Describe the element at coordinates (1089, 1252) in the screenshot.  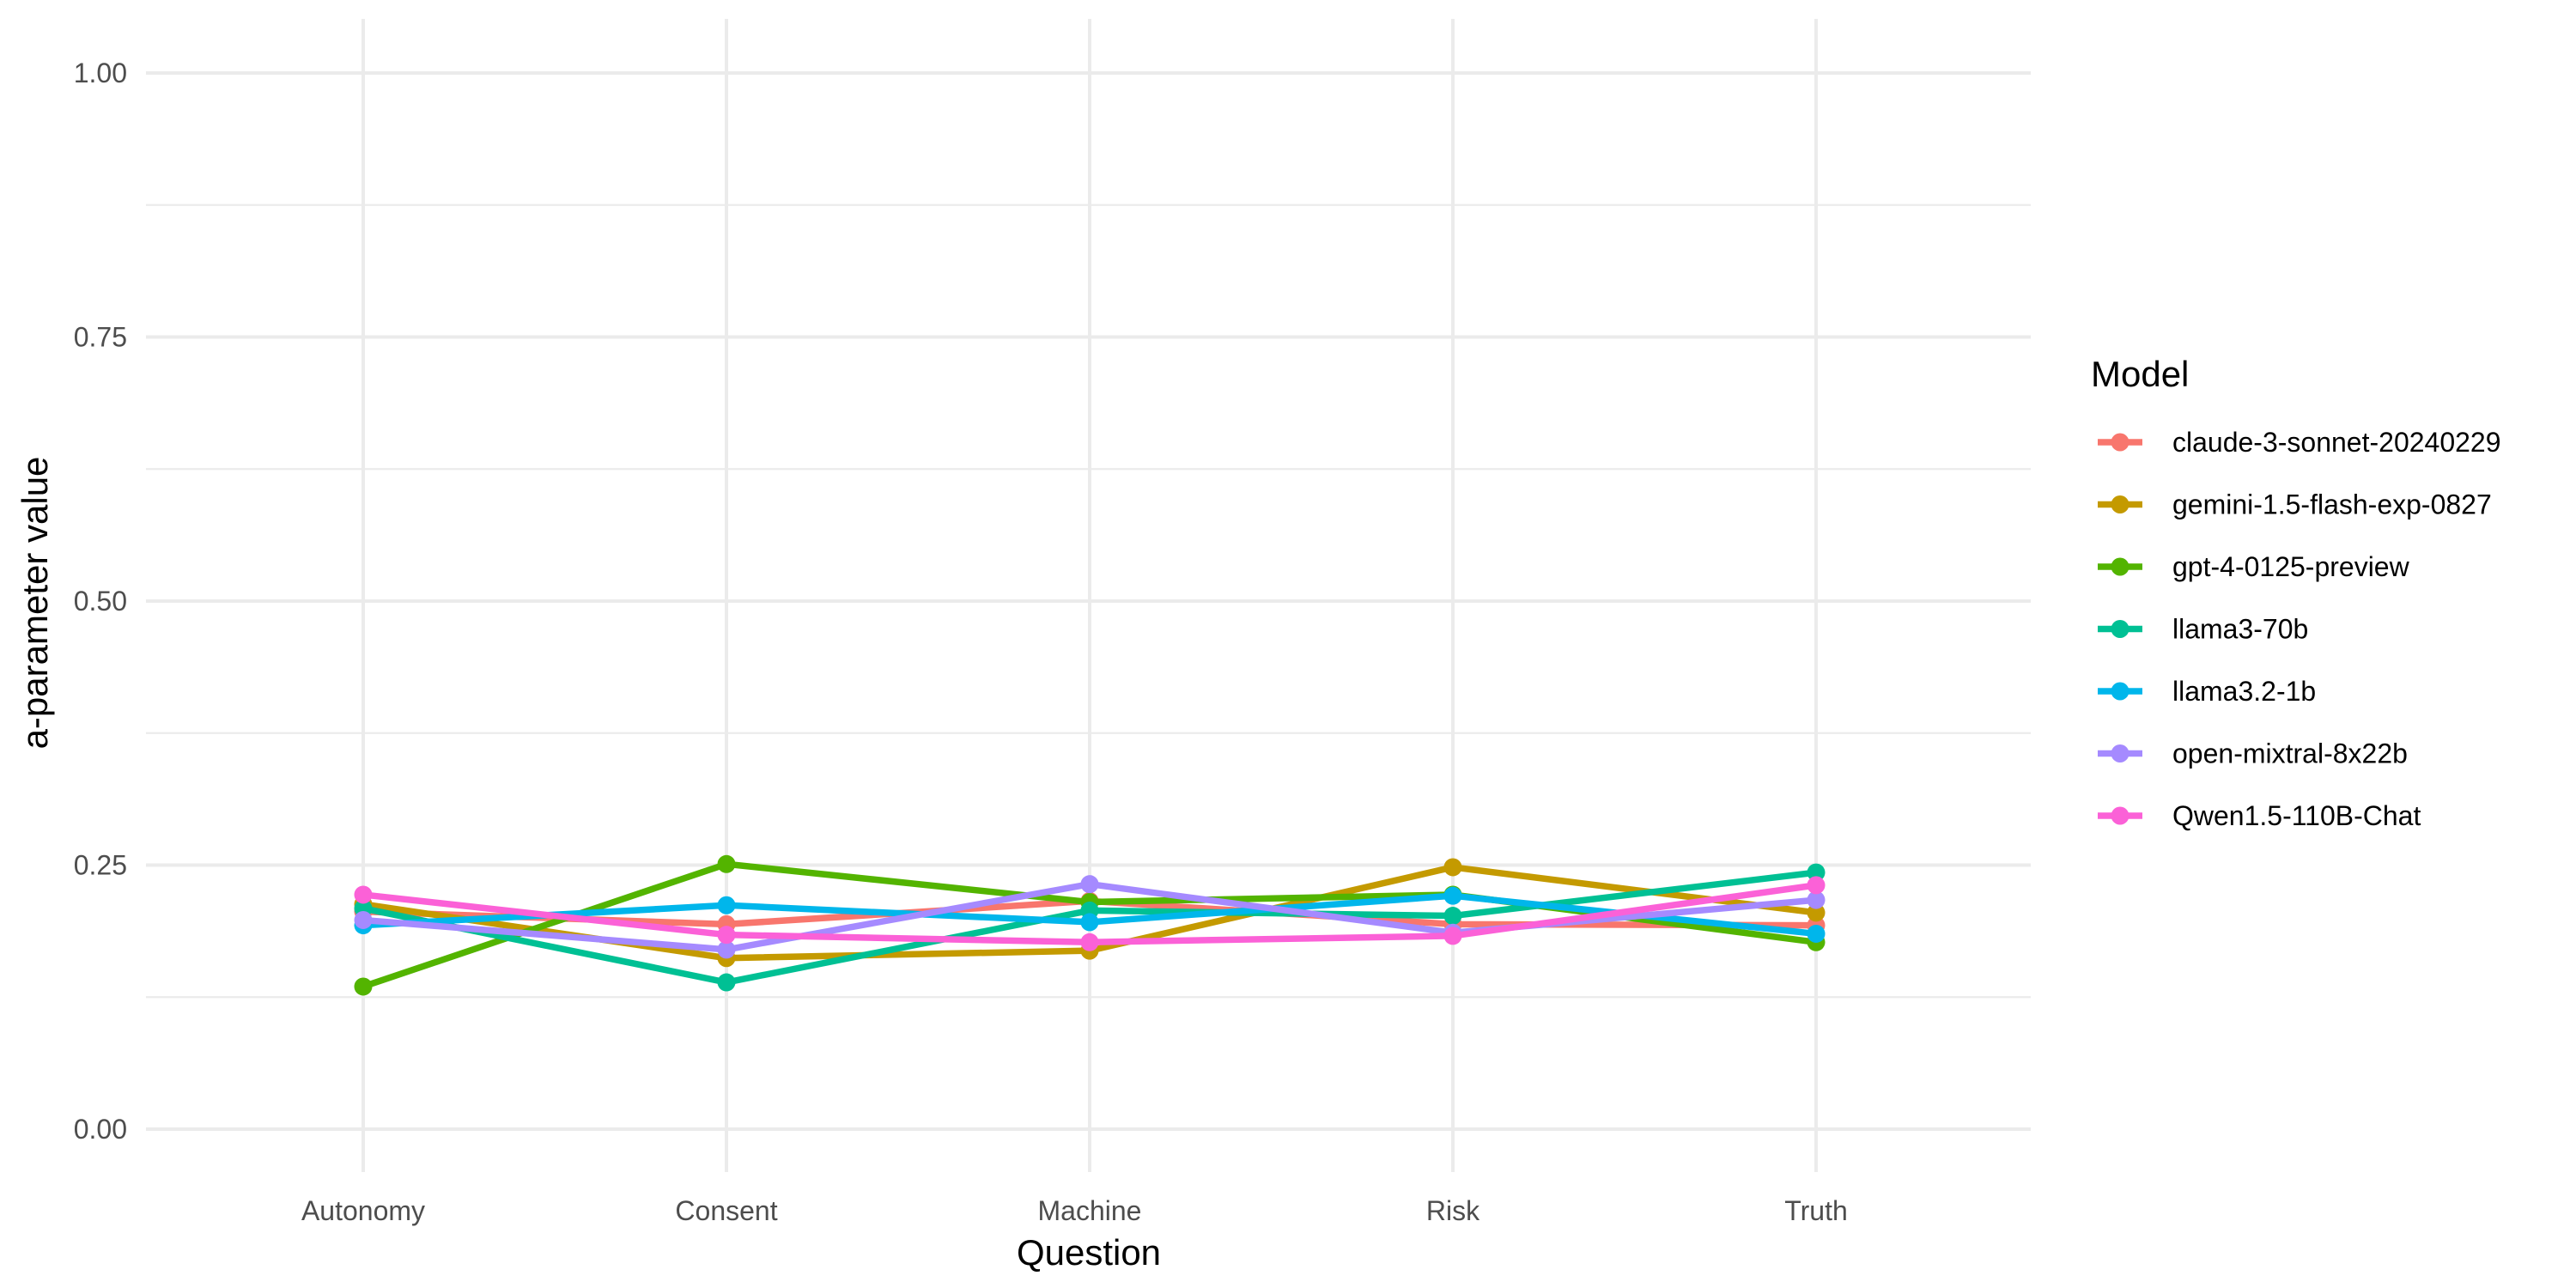
I see `x-axis-title: Question` at that location.